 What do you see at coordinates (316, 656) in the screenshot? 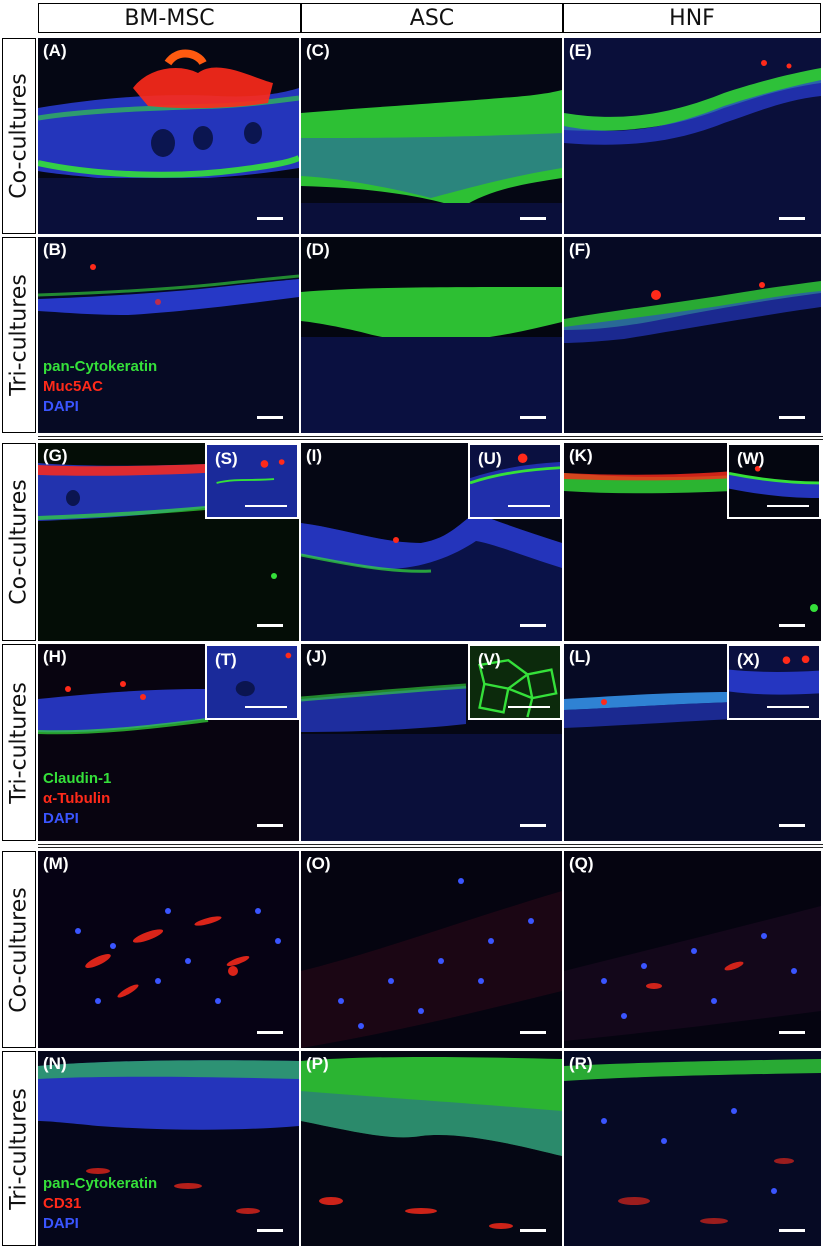
I see `panel-label: (J)` at bounding box center [316, 656].